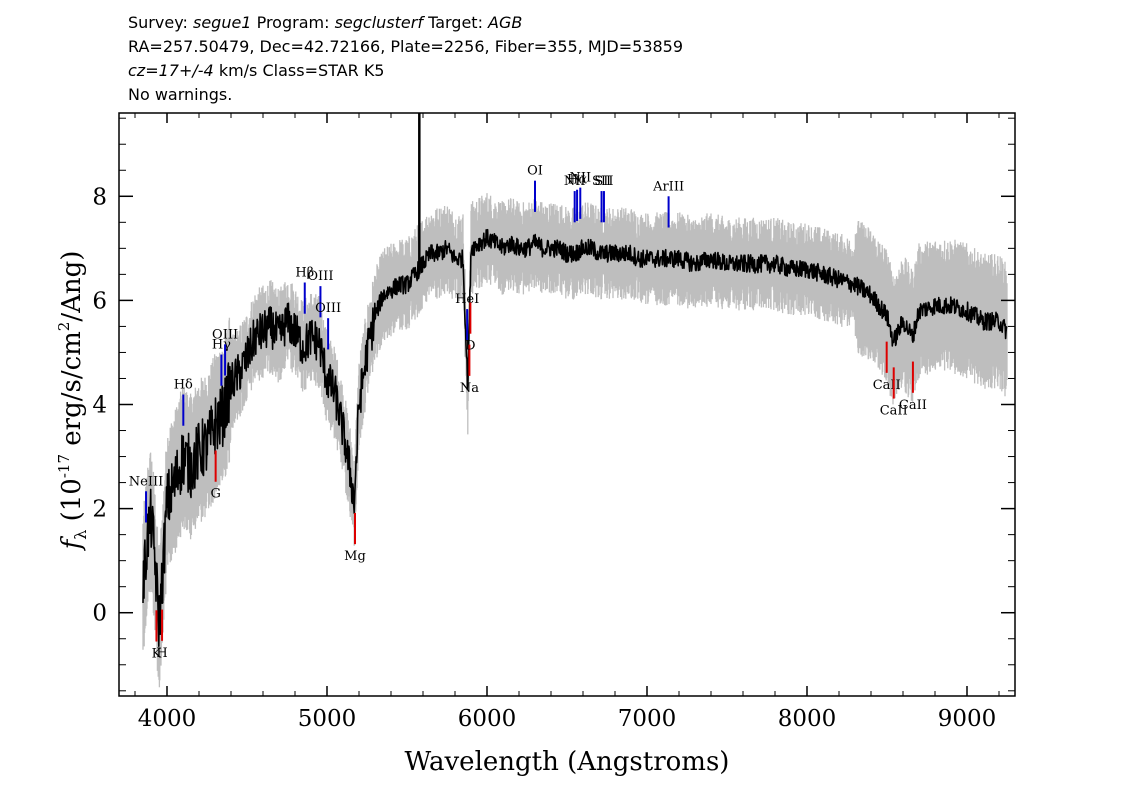  What do you see at coordinates (467, 299) in the screenshot?
I see `emission-line-label: HeI` at bounding box center [467, 299].